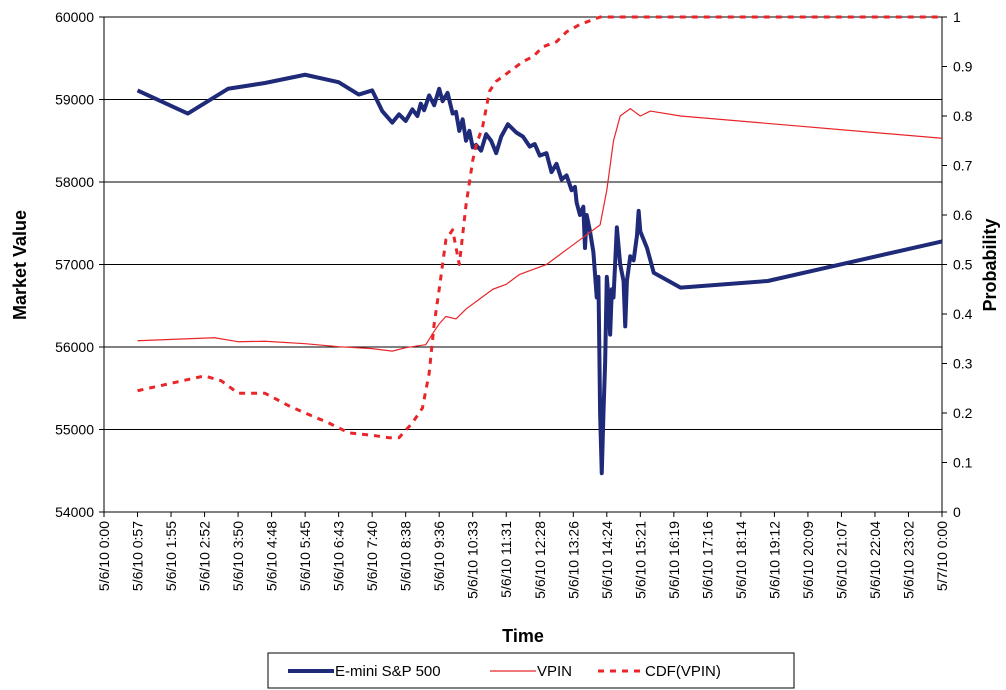 This screenshot has width=1006, height=690. Describe the element at coordinates (138, 556) in the screenshot. I see `x-tick-label: 5/6/10 0:57` at that location.